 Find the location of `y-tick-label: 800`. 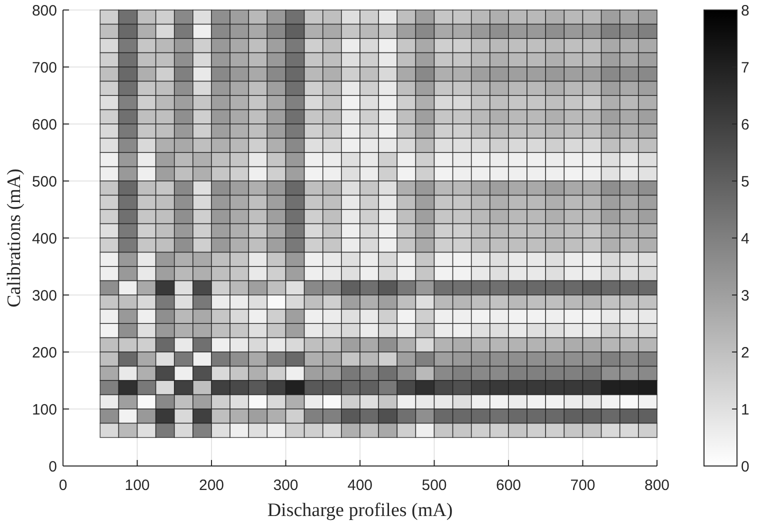

y-tick-label: 800 is located at coordinates (44, 11).